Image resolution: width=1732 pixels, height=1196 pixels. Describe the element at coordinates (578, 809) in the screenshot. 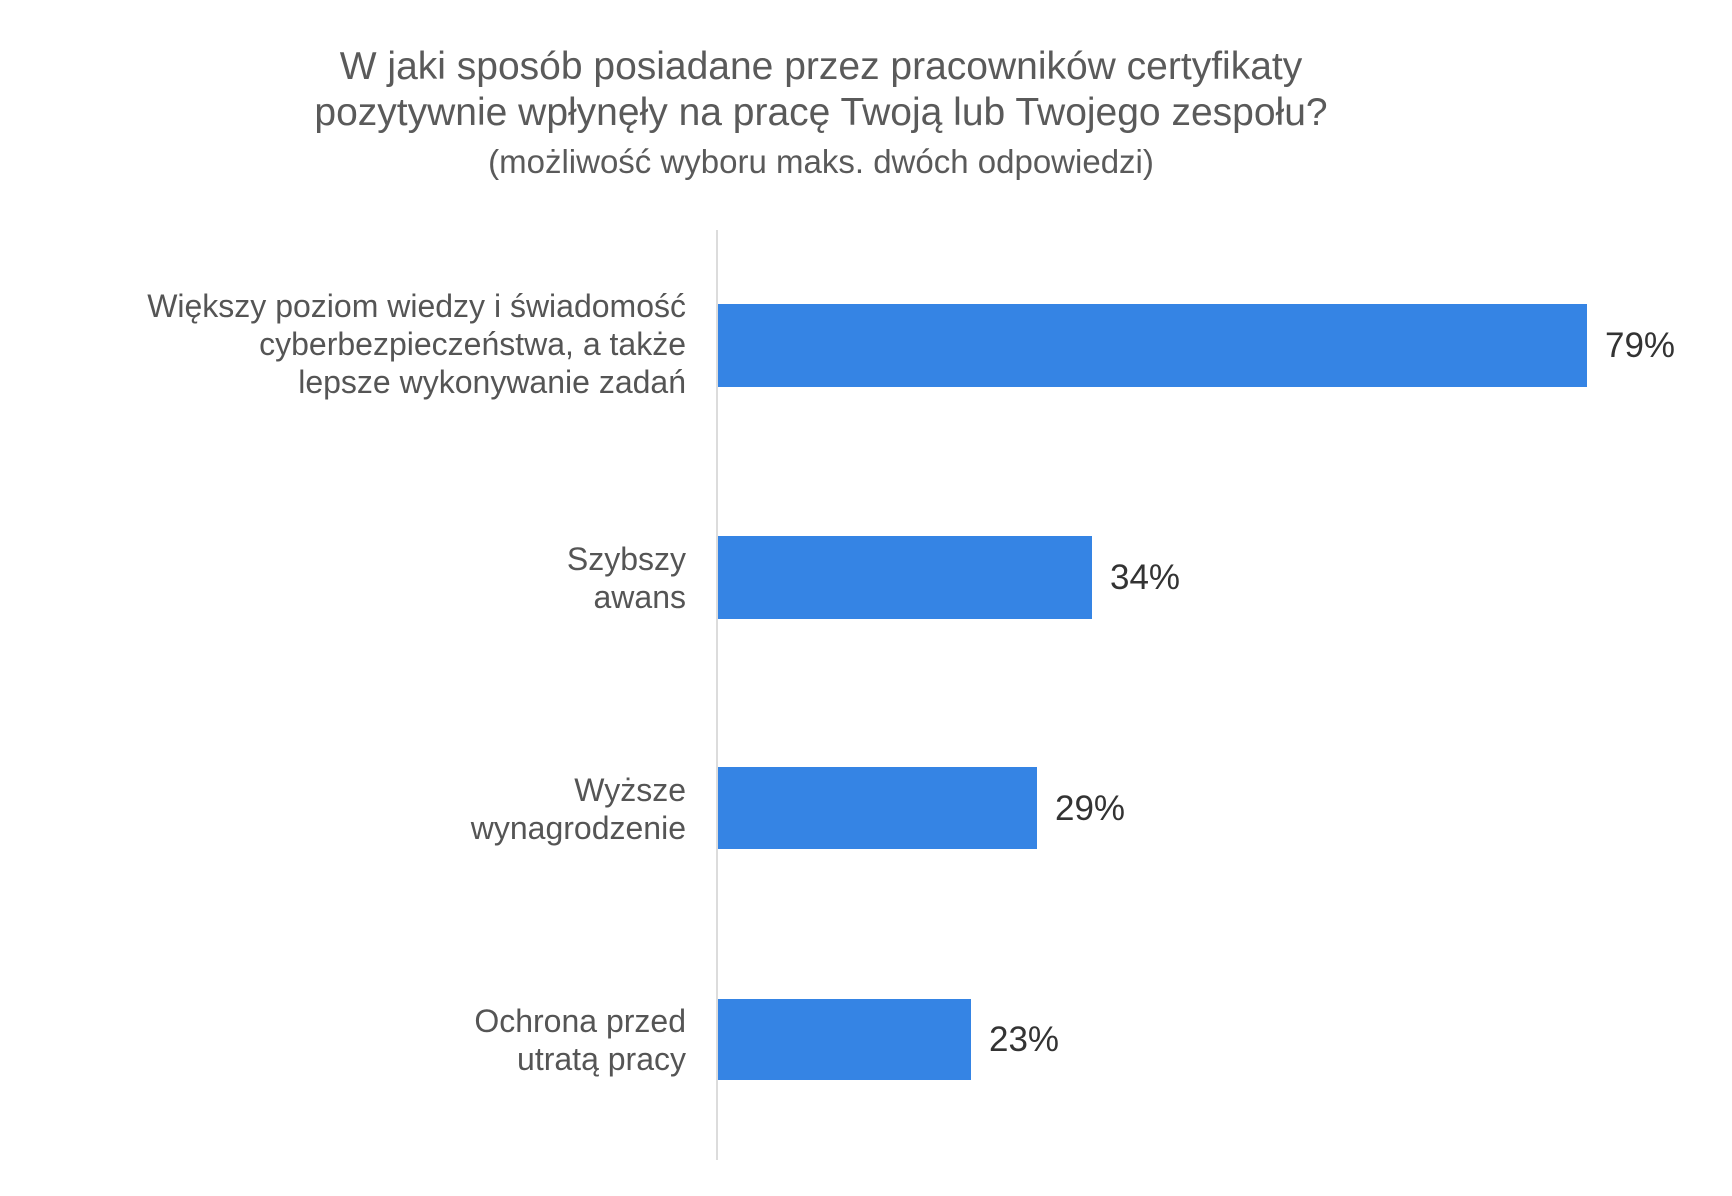

I see `category-label: Wyższe wynagrodzenie` at that location.